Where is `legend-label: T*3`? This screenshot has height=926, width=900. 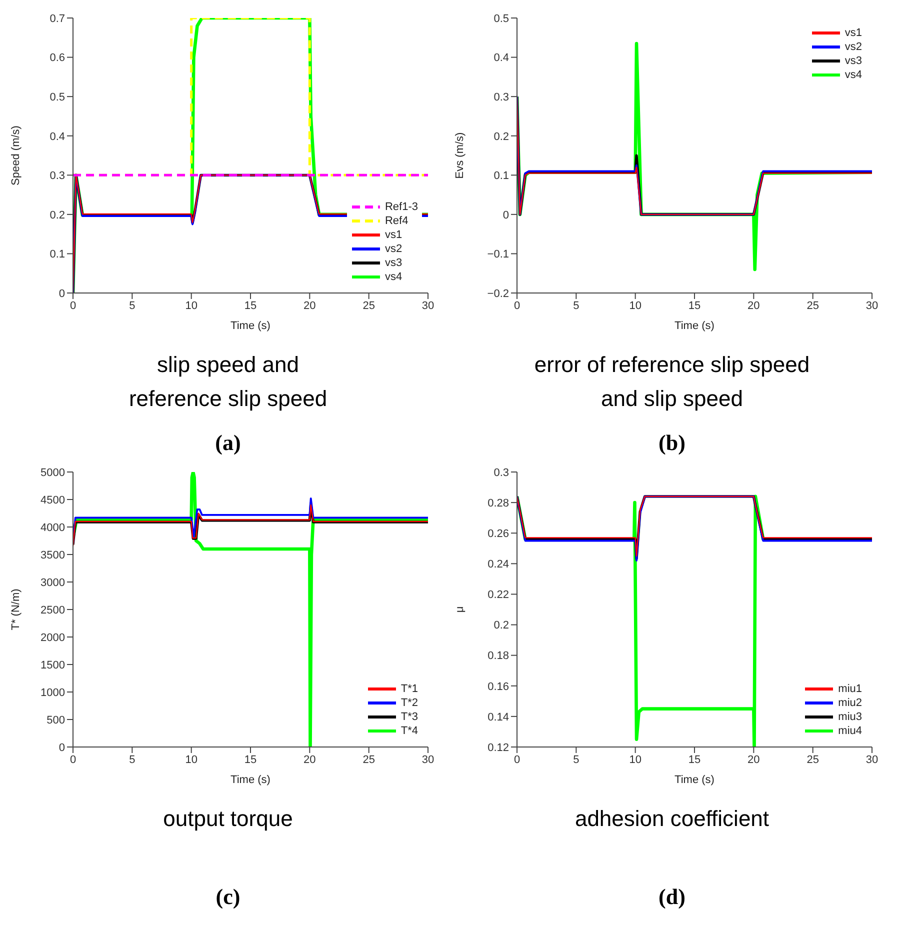 legend-label: T*3 is located at coordinates (409, 717).